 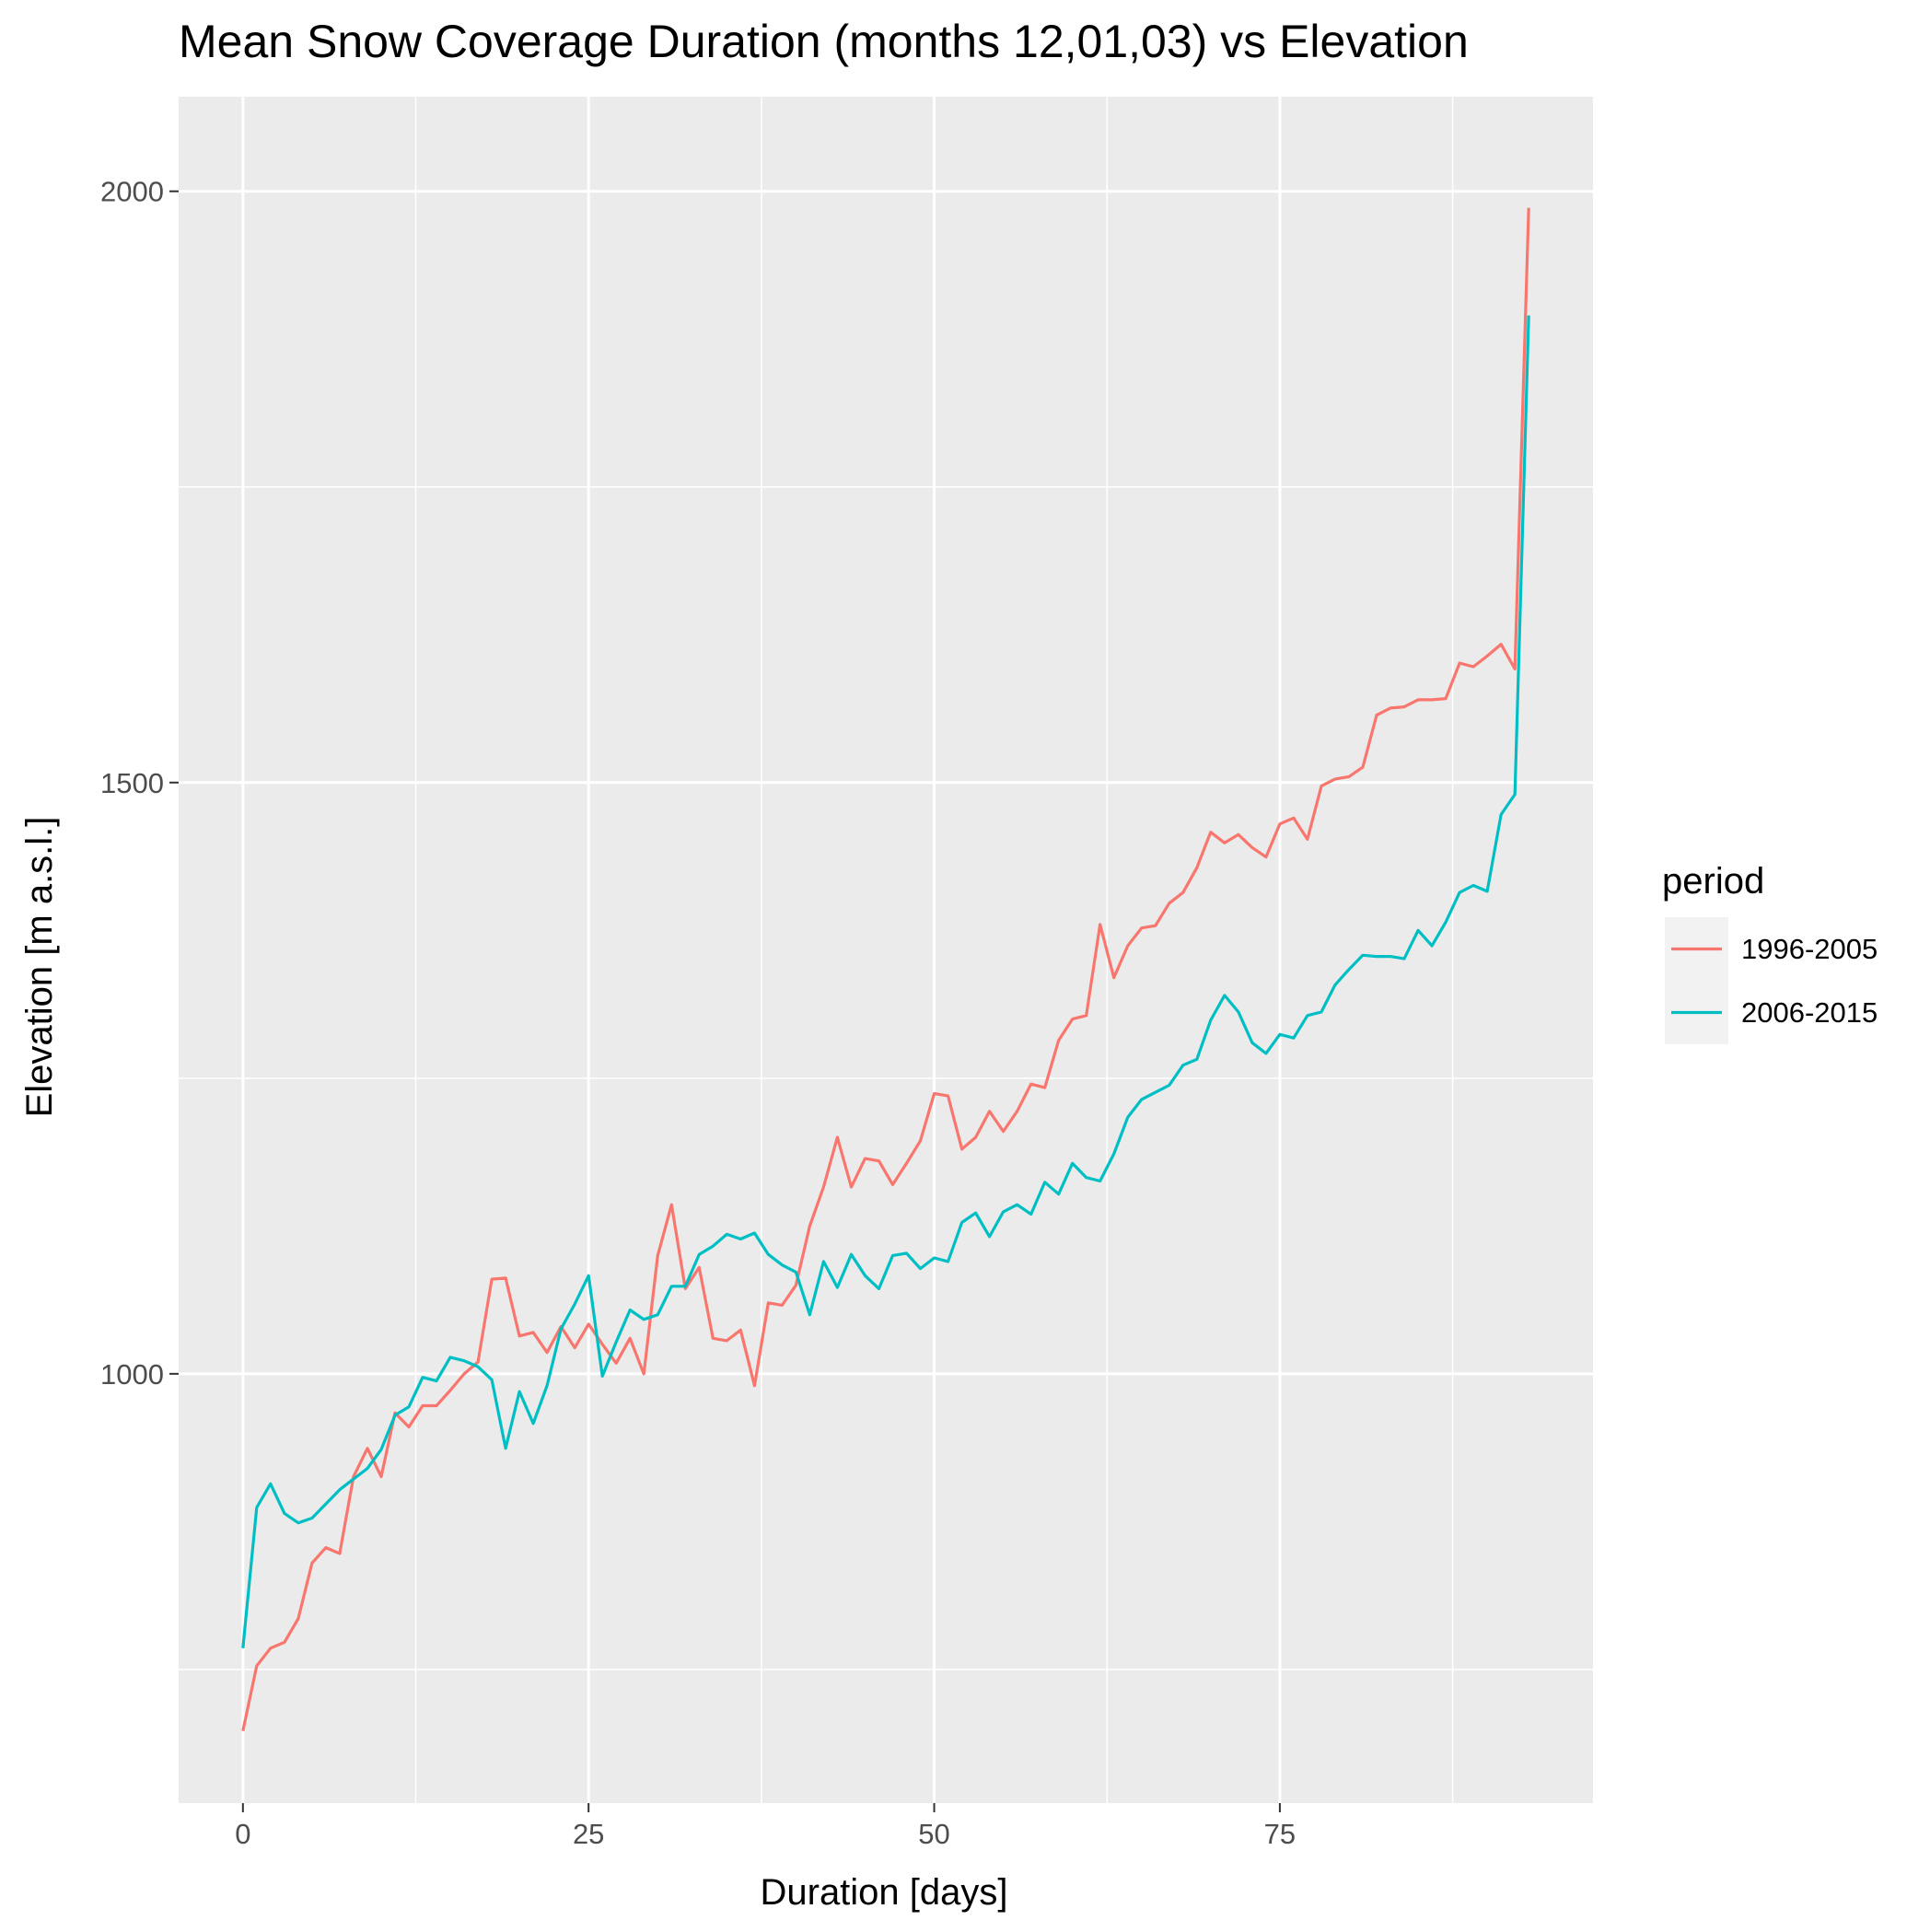 What do you see at coordinates (132, 192) in the screenshot?
I see `y-tick-label: 2000` at bounding box center [132, 192].